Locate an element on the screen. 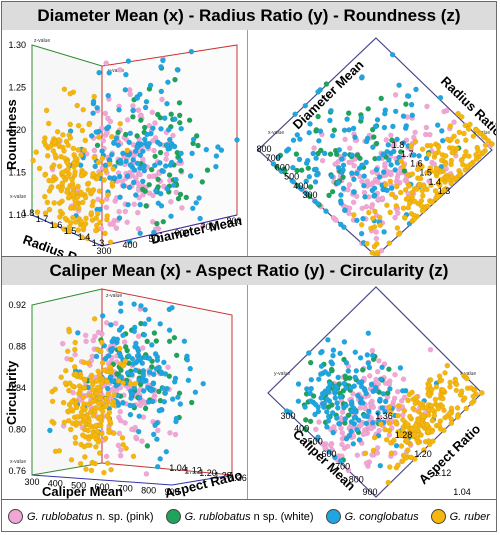 The width and height of the screenshot is (500, 535). legend-swatch-pink is located at coordinates (15, 516).